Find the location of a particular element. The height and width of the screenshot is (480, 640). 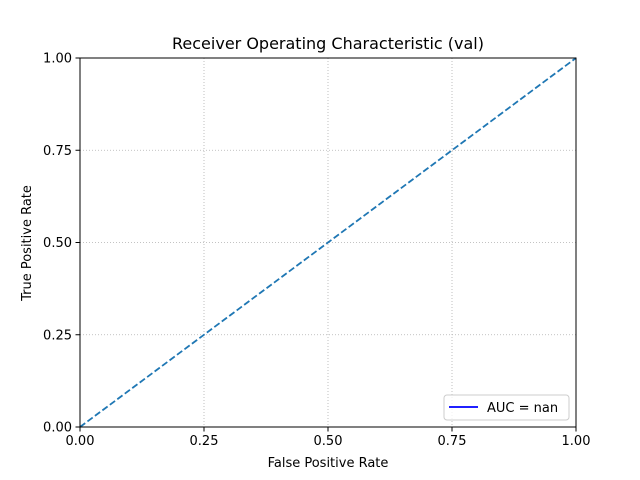

y-axis-label: True Positive Rate is located at coordinates (27, 243).